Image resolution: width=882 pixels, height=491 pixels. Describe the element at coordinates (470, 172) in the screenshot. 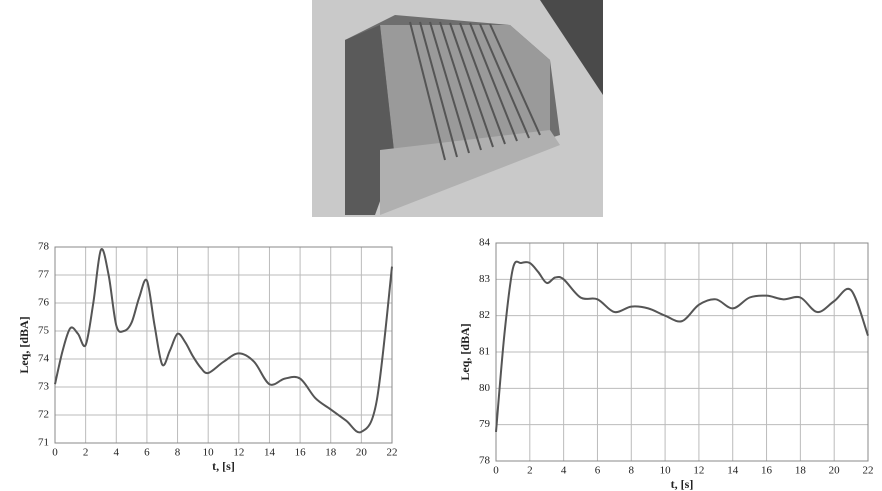

I see `block-front` at that location.